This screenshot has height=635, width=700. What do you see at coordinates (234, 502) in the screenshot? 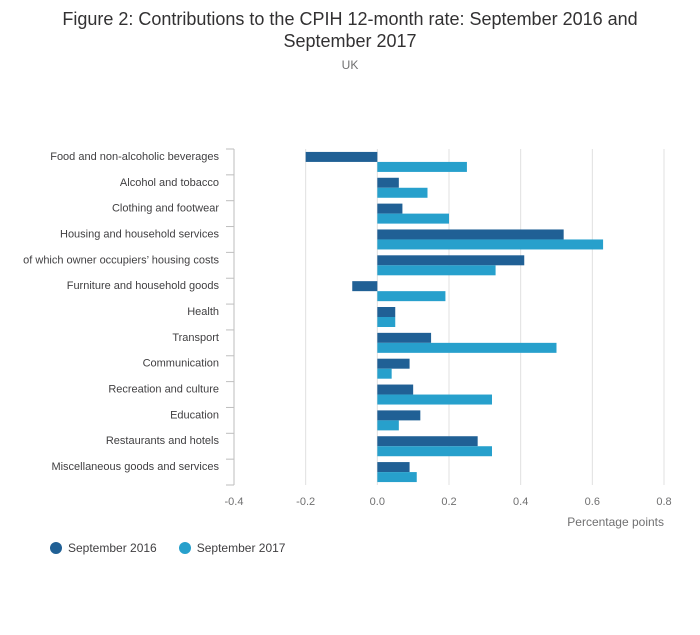
I see `x-tick-label: -0.4` at bounding box center [234, 502].